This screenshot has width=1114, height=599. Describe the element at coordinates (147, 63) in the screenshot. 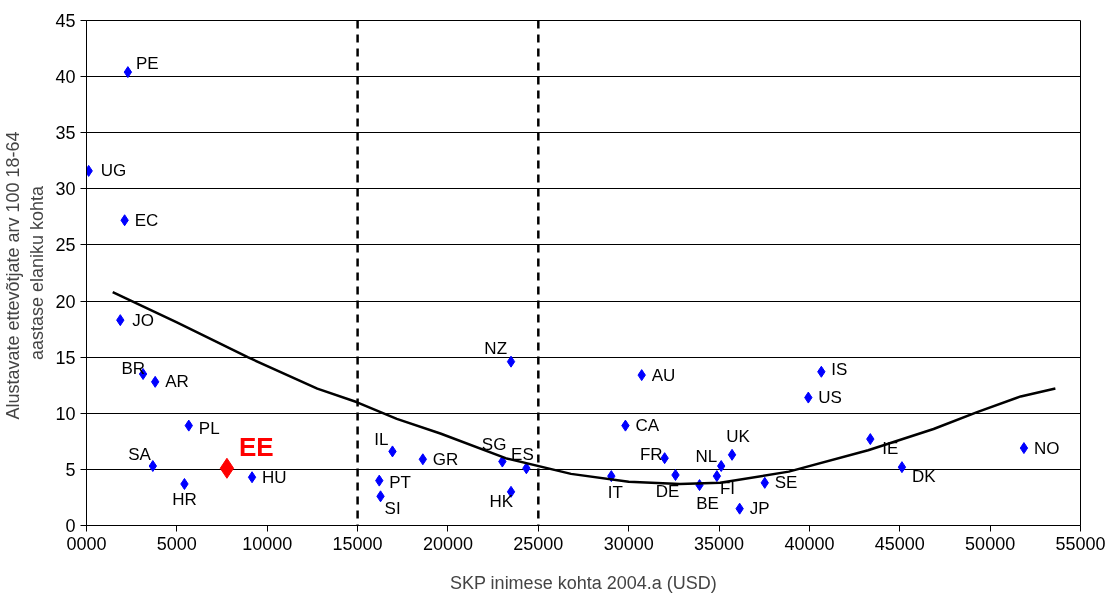

I see `annotation: PE` at that location.